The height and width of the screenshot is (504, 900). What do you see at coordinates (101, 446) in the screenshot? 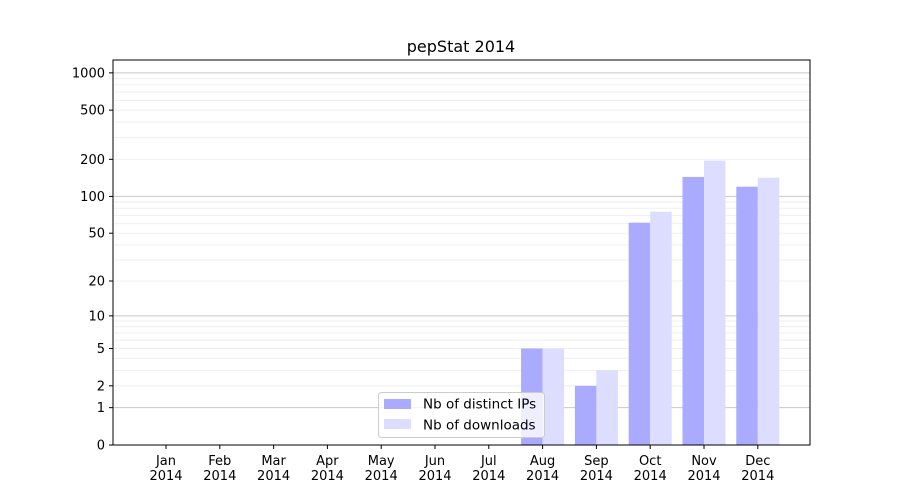
I see `y-tick-label: 0` at bounding box center [101, 446].